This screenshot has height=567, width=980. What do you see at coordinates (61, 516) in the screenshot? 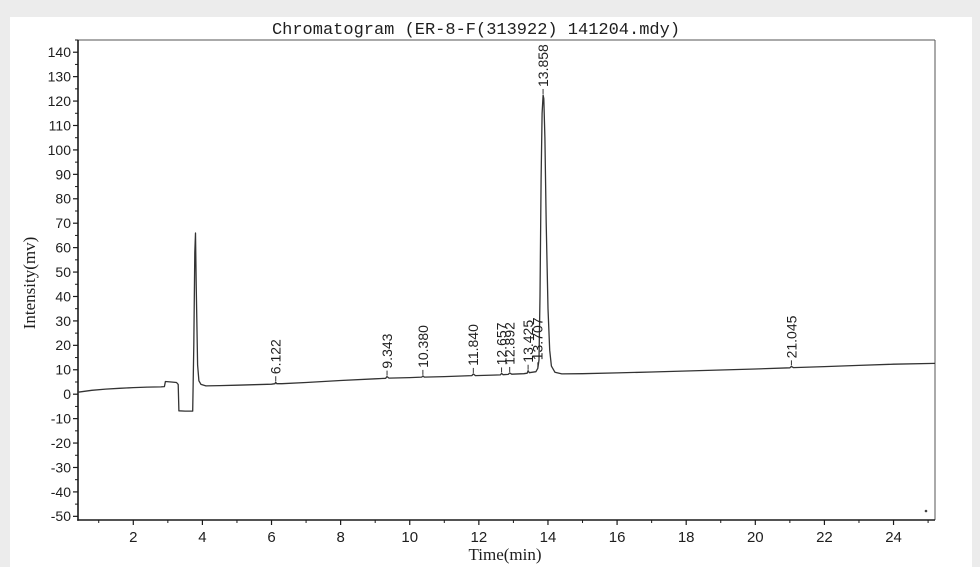
I see `y-tick-label: -50` at bounding box center [61, 516].